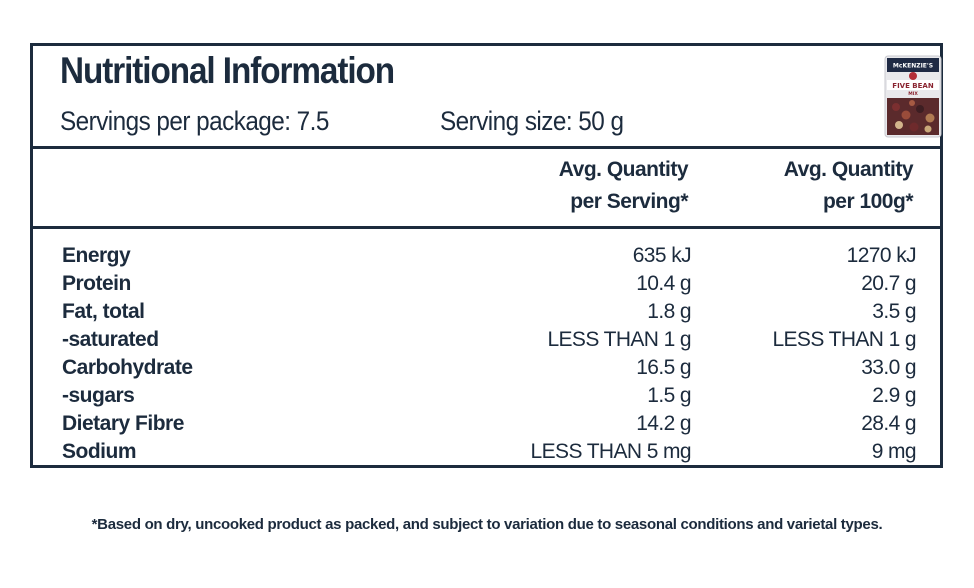  What do you see at coordinates (127, 367) in the screenshot?
I see `nutrient-name: Carbohydrate` at bounding box center [127, 367].